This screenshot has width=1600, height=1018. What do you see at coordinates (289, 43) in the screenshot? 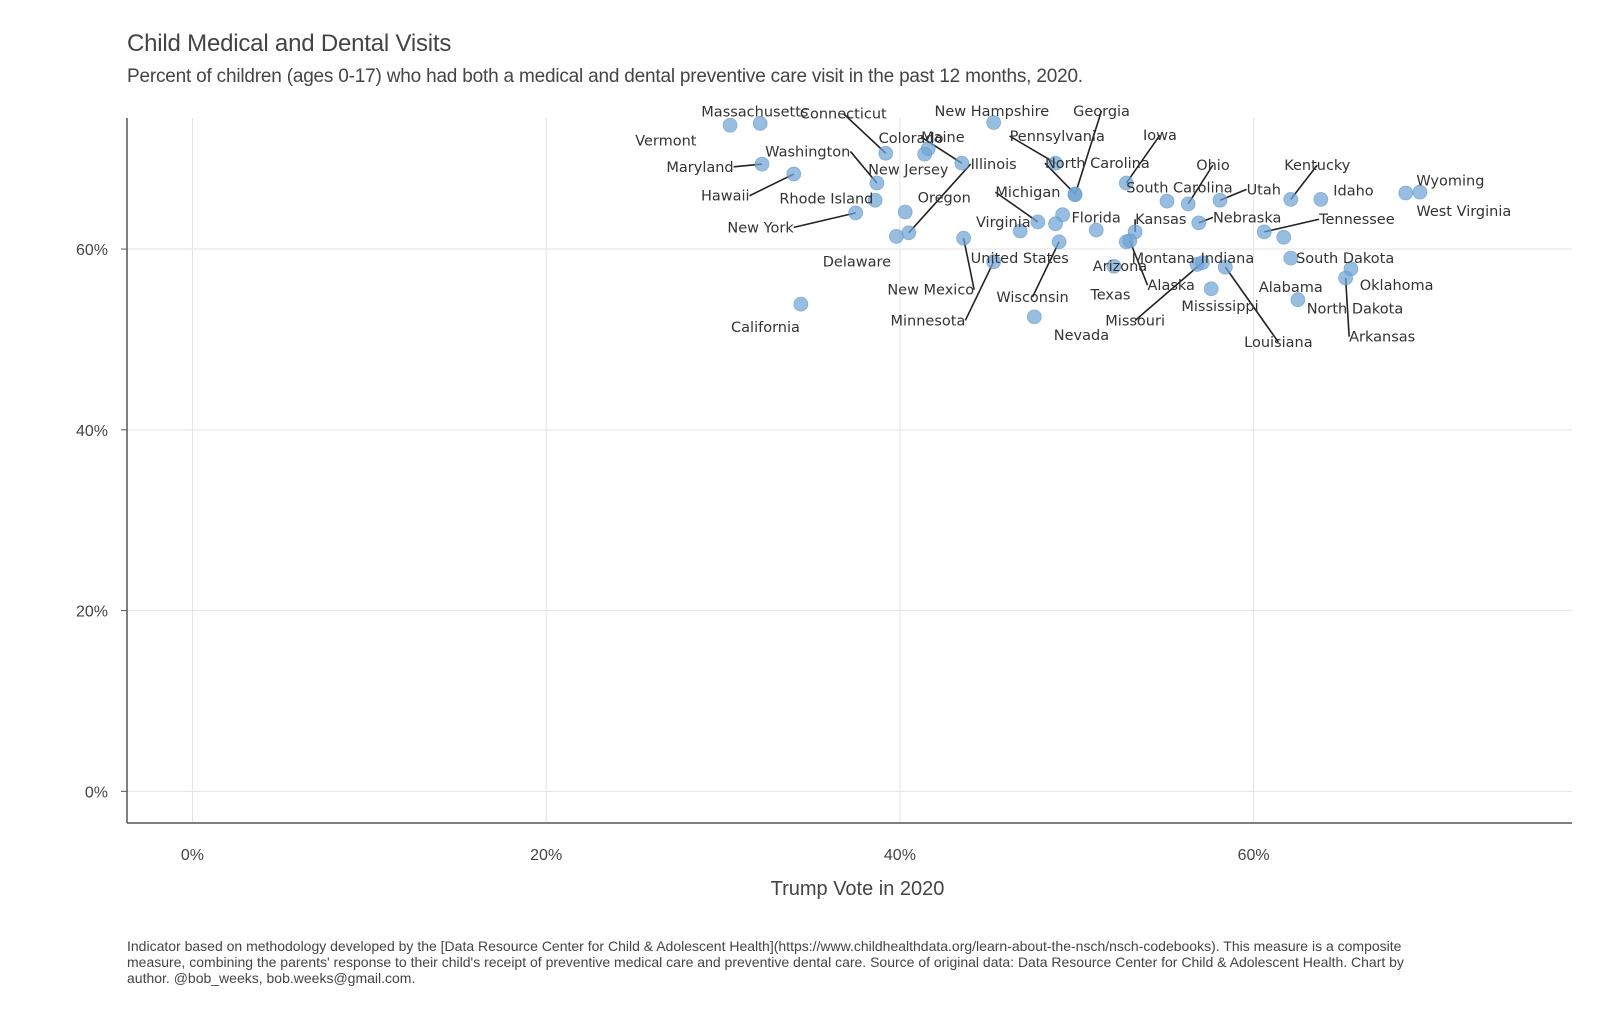
I see `chart-title: Child Medical and Dental Visits` at bounding box center [289, 43].